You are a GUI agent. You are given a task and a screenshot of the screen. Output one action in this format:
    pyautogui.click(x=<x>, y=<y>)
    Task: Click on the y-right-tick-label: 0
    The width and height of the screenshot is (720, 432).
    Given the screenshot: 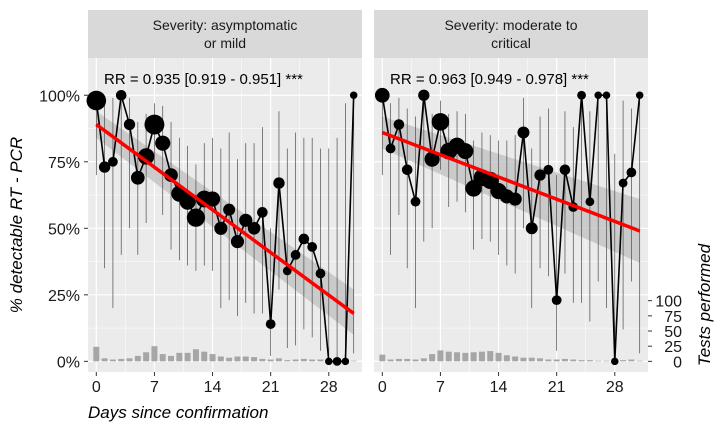 What is the action you would take?
    pyautogui.click(x=677, y=362)
    